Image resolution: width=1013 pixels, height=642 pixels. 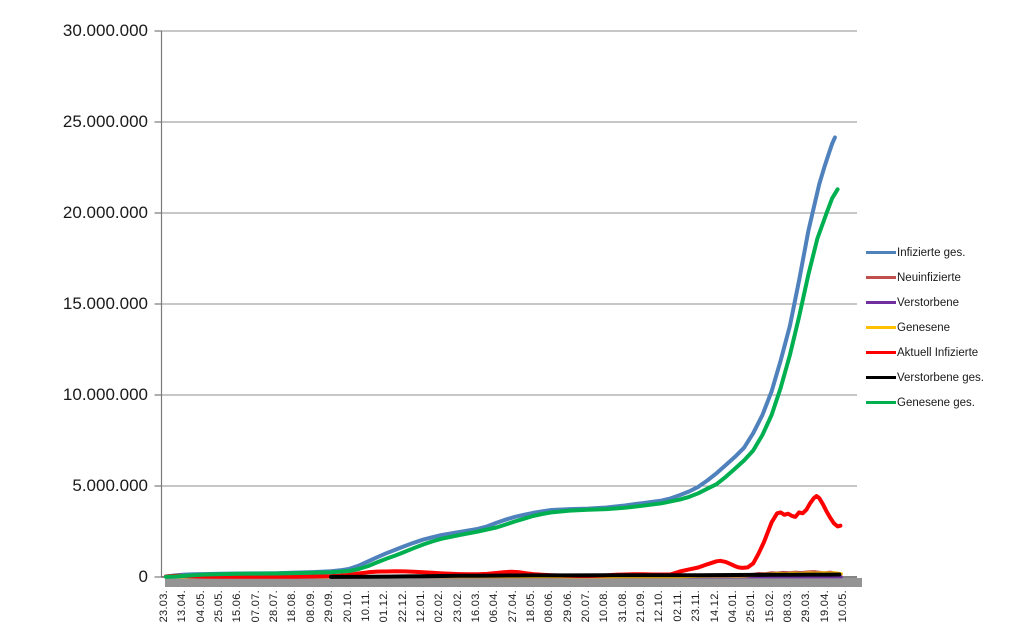 What do you see at coordinates (824, 606) in the screenshot?
I see `x-tick-label: 19.04.` at bounding box center [824, 606].